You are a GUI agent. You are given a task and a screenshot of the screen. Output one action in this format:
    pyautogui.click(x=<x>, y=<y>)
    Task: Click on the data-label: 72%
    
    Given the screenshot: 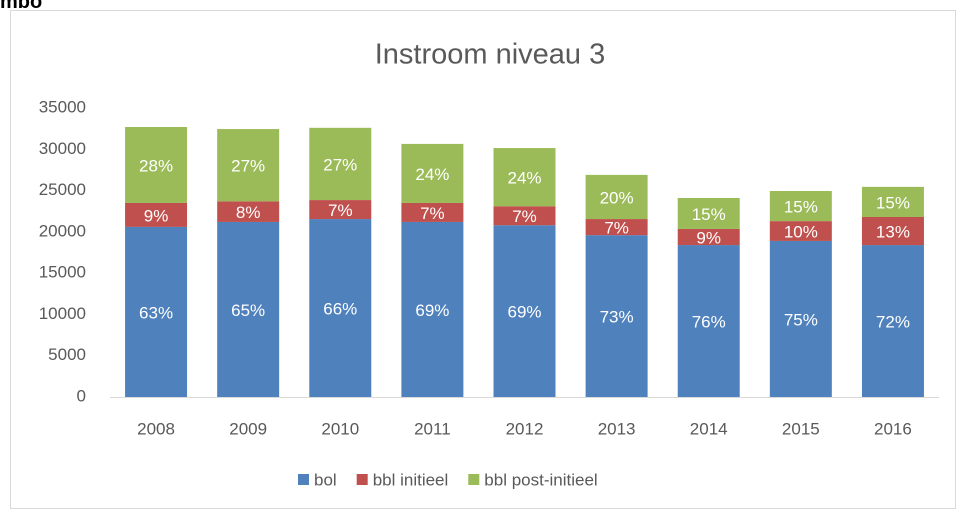 What is the action you would take?
    pyautogui.click(x=893, y=322)
    